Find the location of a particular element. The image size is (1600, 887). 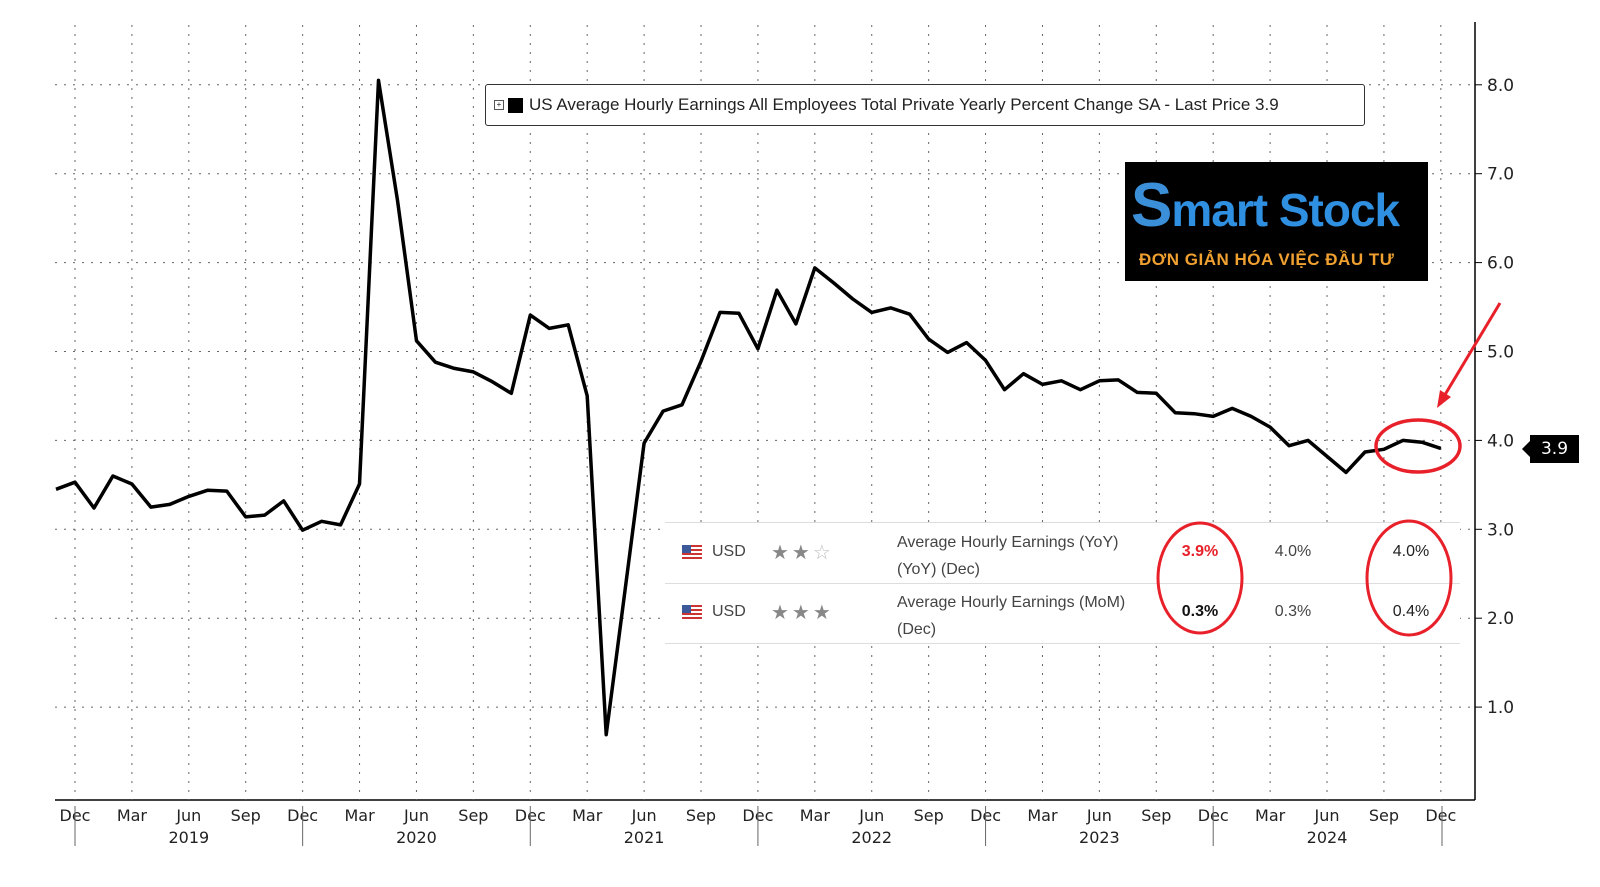

event-name: Average Hourly Earnings (MoM) (Dec) is located at coordinates (1011, 616).